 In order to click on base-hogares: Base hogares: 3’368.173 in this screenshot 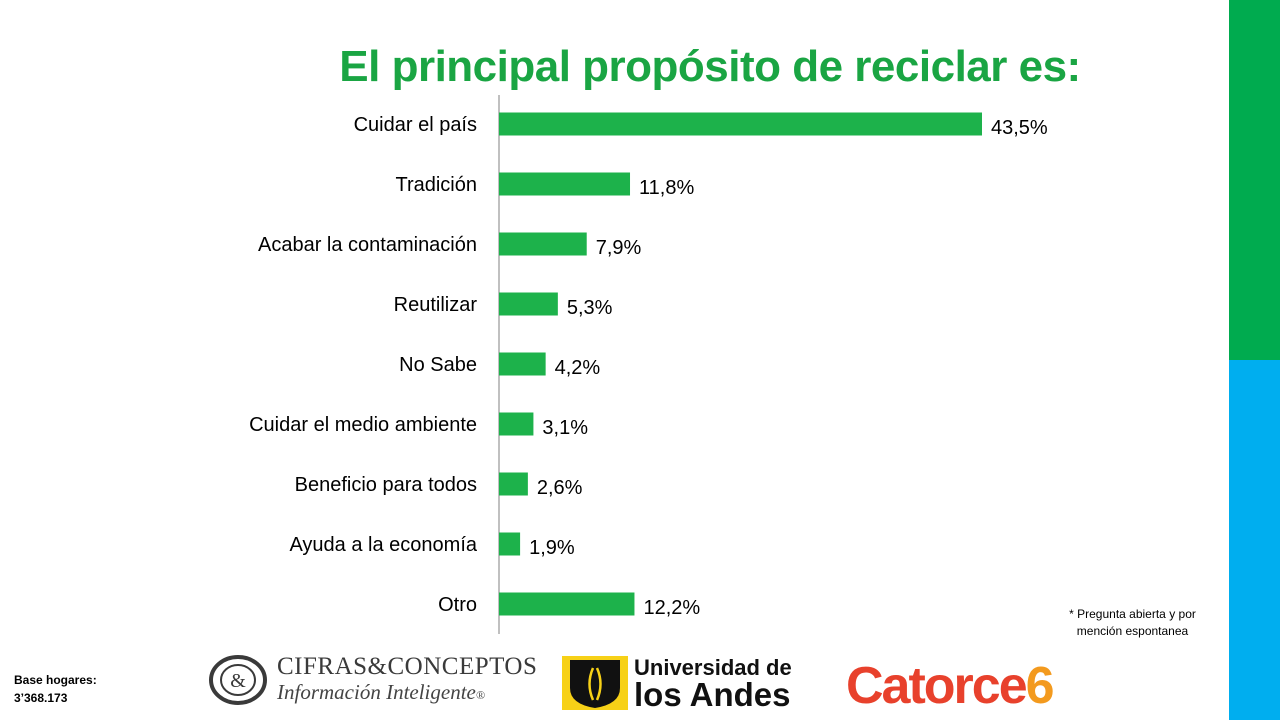, I will do `click(55, 689)`.